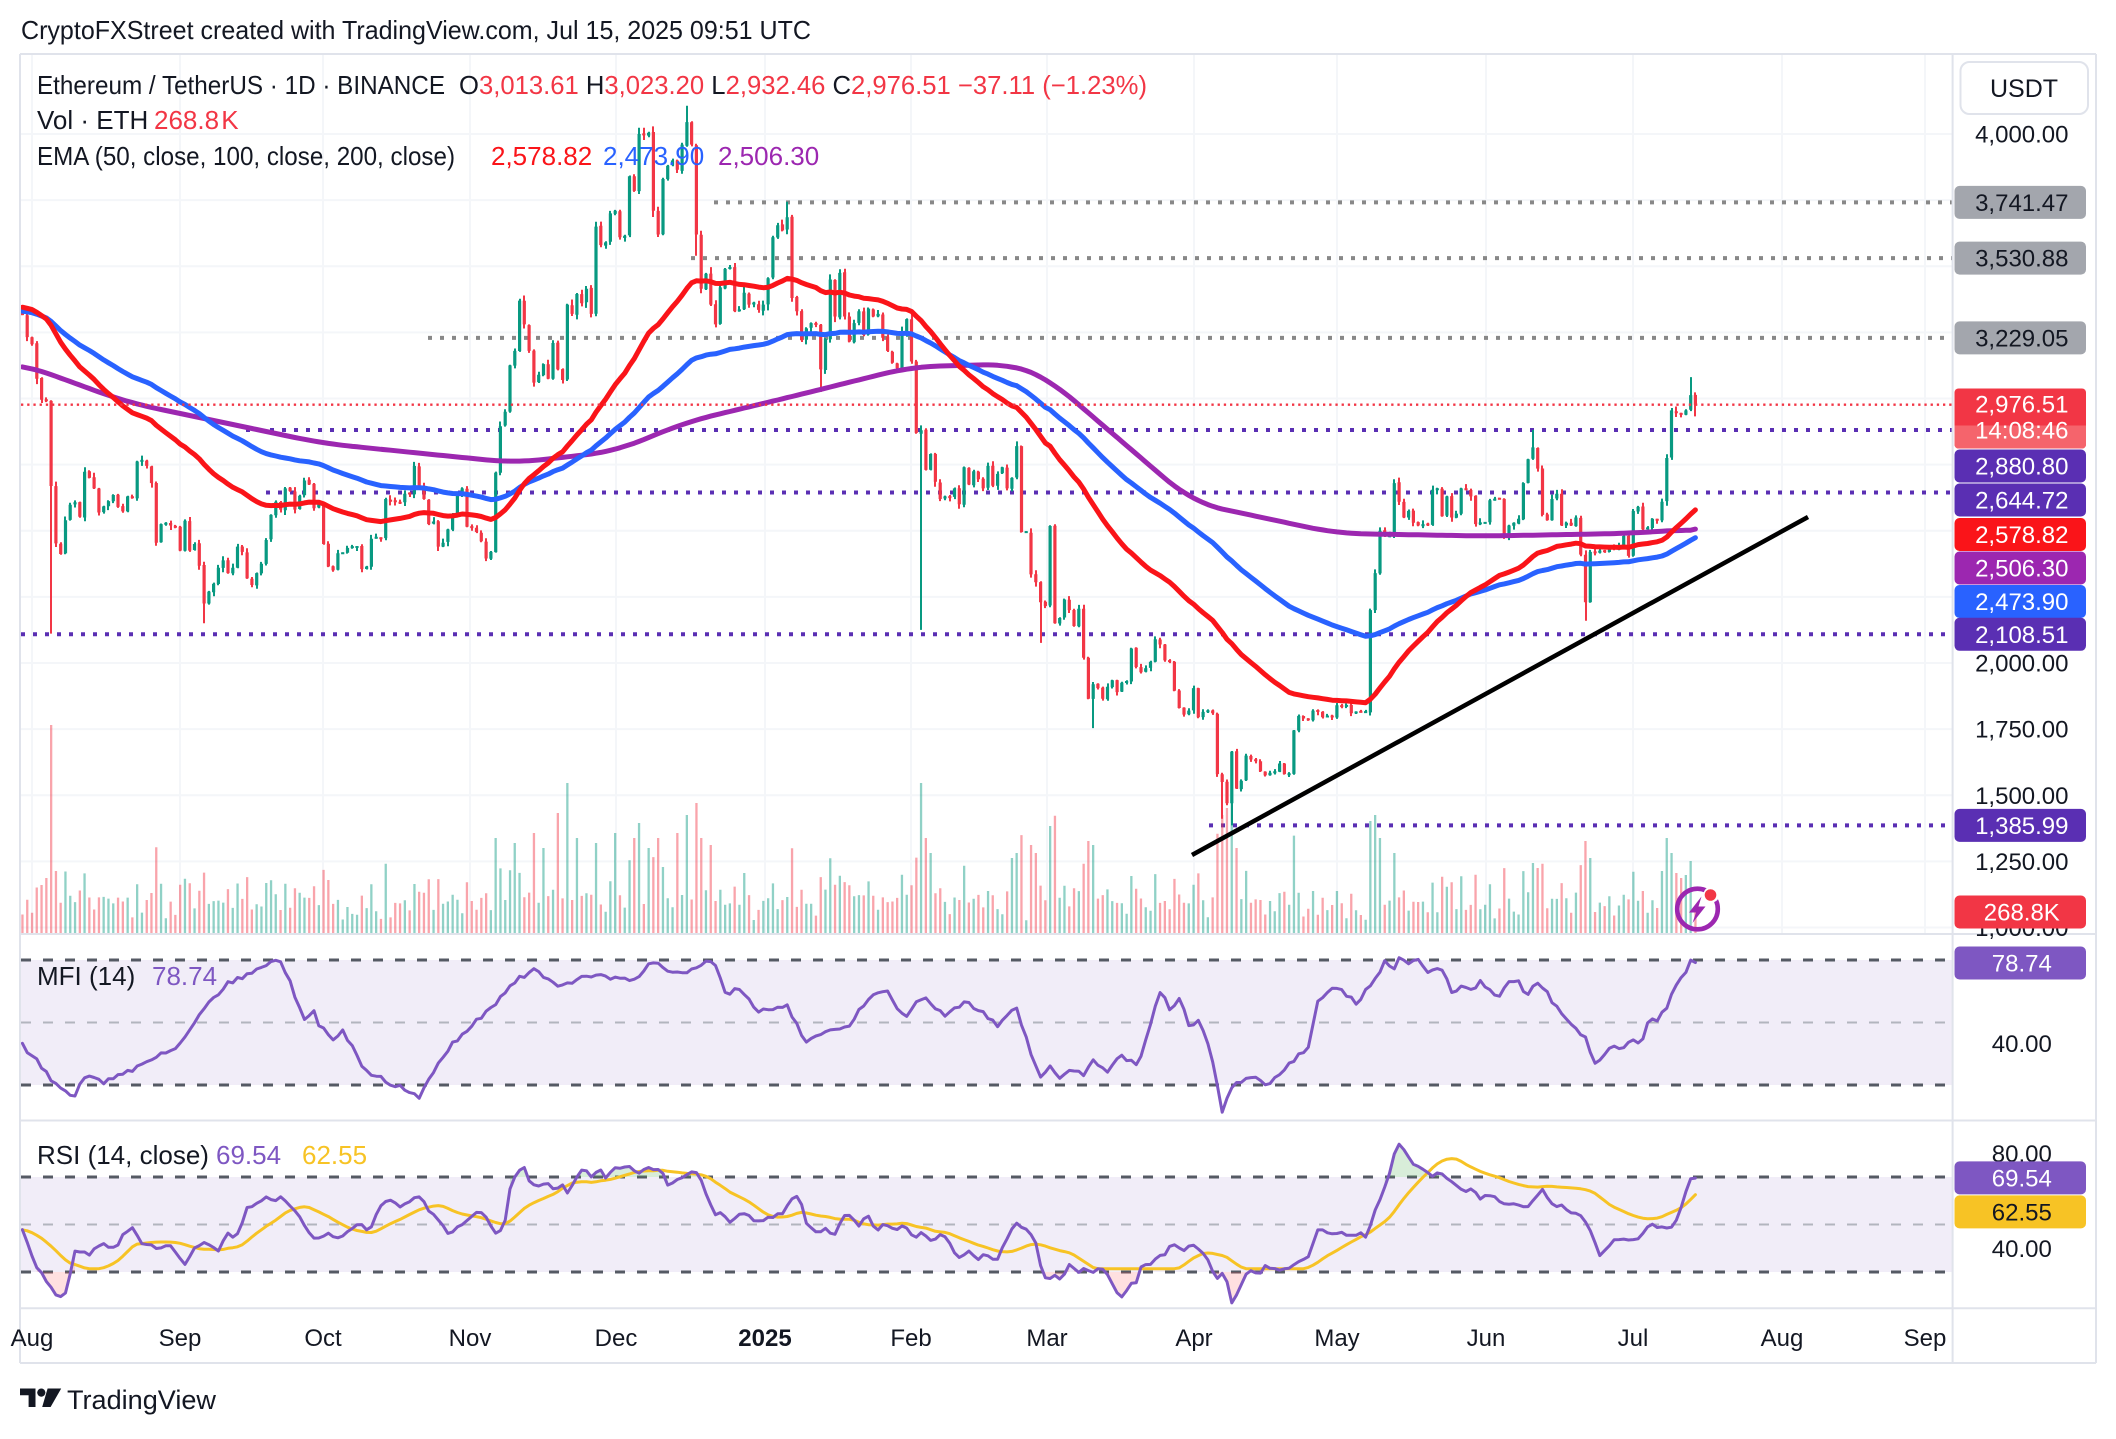 Image resolution: width=2116 pixels, height=1439 pixels. What do you see at coordinates (246, 156) in the screenshot?
I see `svg-text:EMA (50, close, 100, close, 20: EMA (50, close, 100, close, 200, close)` at bounding box center [246, 156].